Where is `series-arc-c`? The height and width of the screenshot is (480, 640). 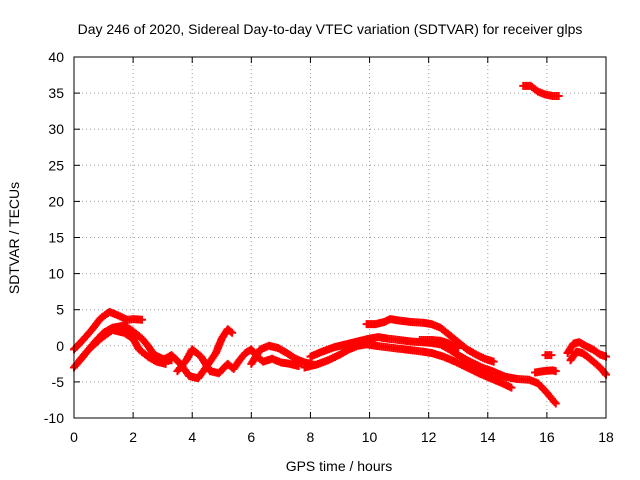 series-arc-c is located at coordinates (122, 346).